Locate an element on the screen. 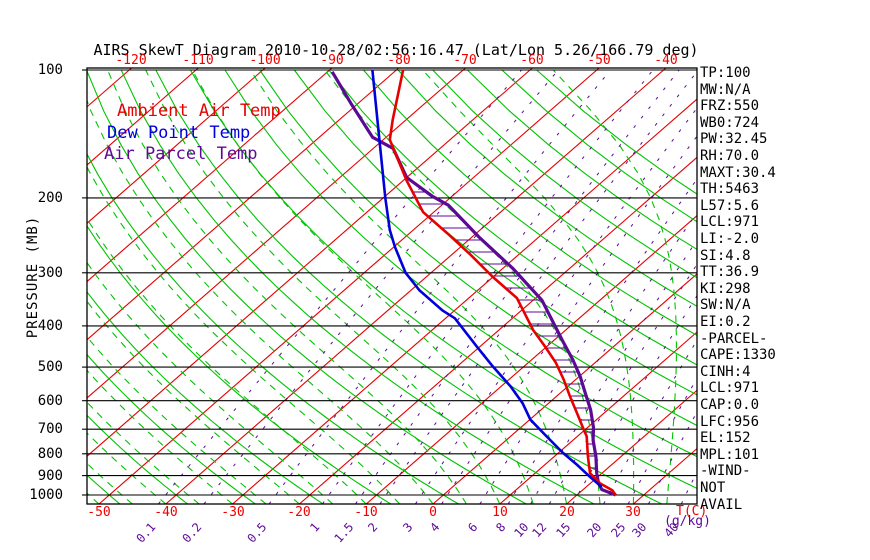  stat-line: LFC:956 is located at coordinates (730, 421).